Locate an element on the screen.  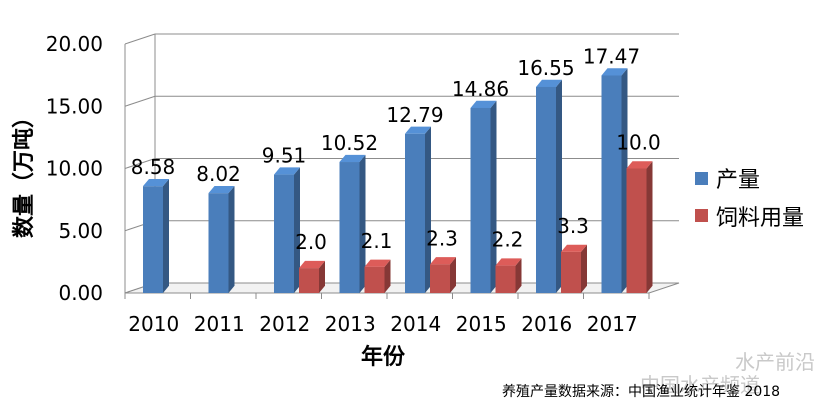
y-tick-label: 20.00 is located at coordinates (74, 44).